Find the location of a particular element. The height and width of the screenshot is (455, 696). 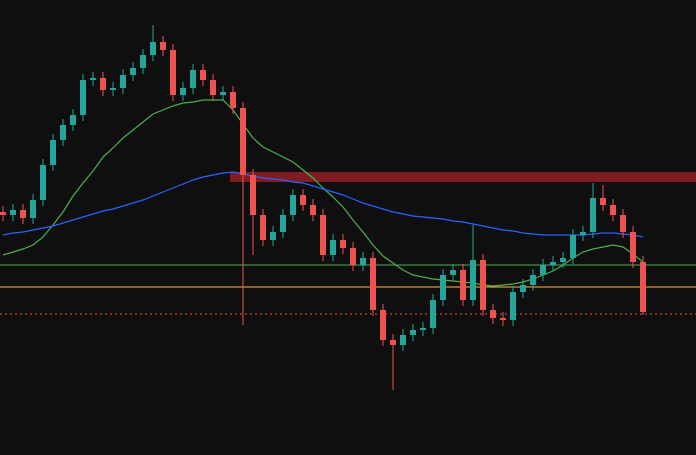

moving-average is located at coordinates (323, 204).